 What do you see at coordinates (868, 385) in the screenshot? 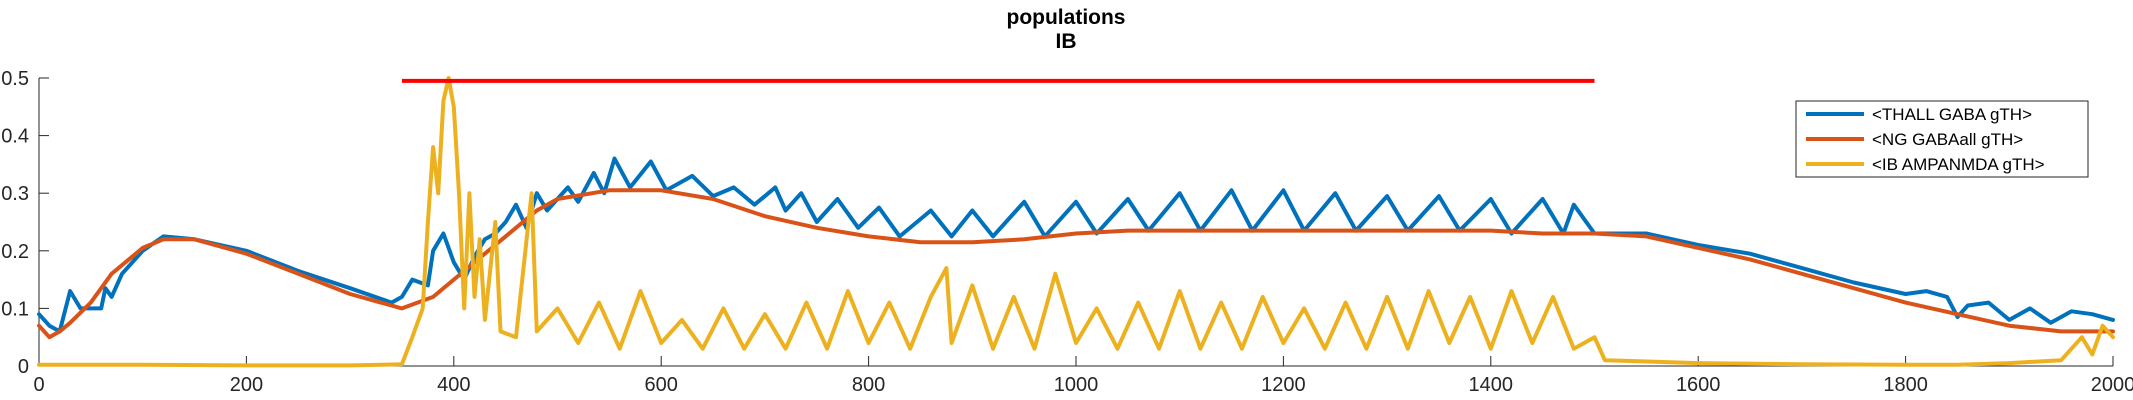
I see `x-tick-label: 800` at bounding box center [868, 385].